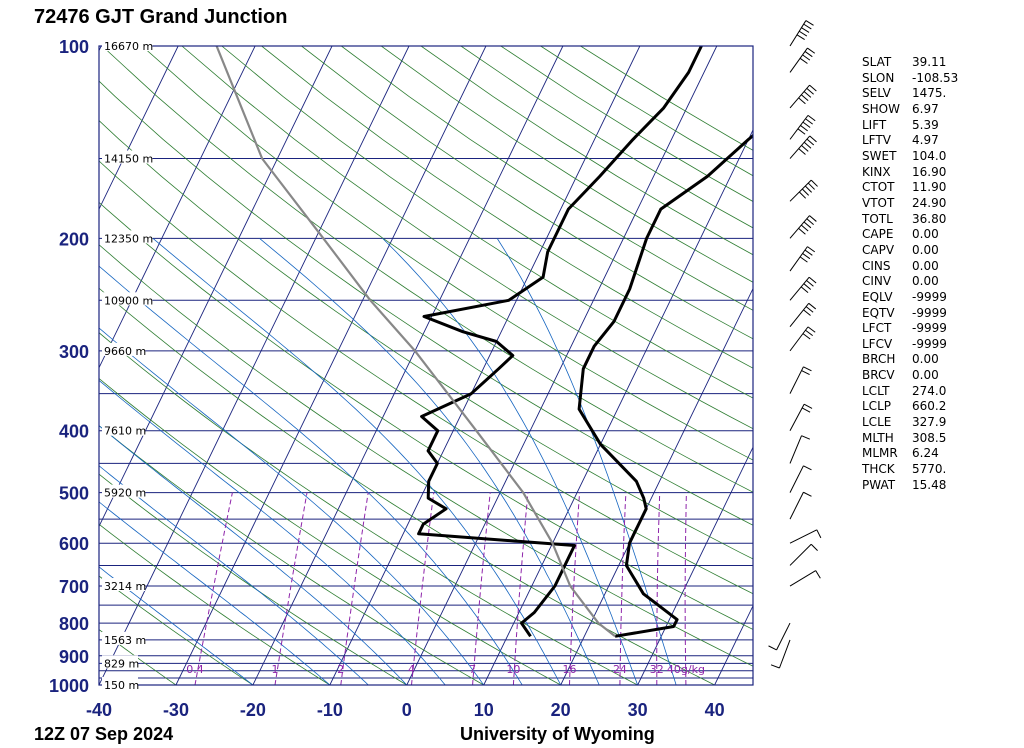  What do you see at coordinates (929, 202) in the screenshot?
I see `index-value: 24.90` at bounding box center [929, 202].